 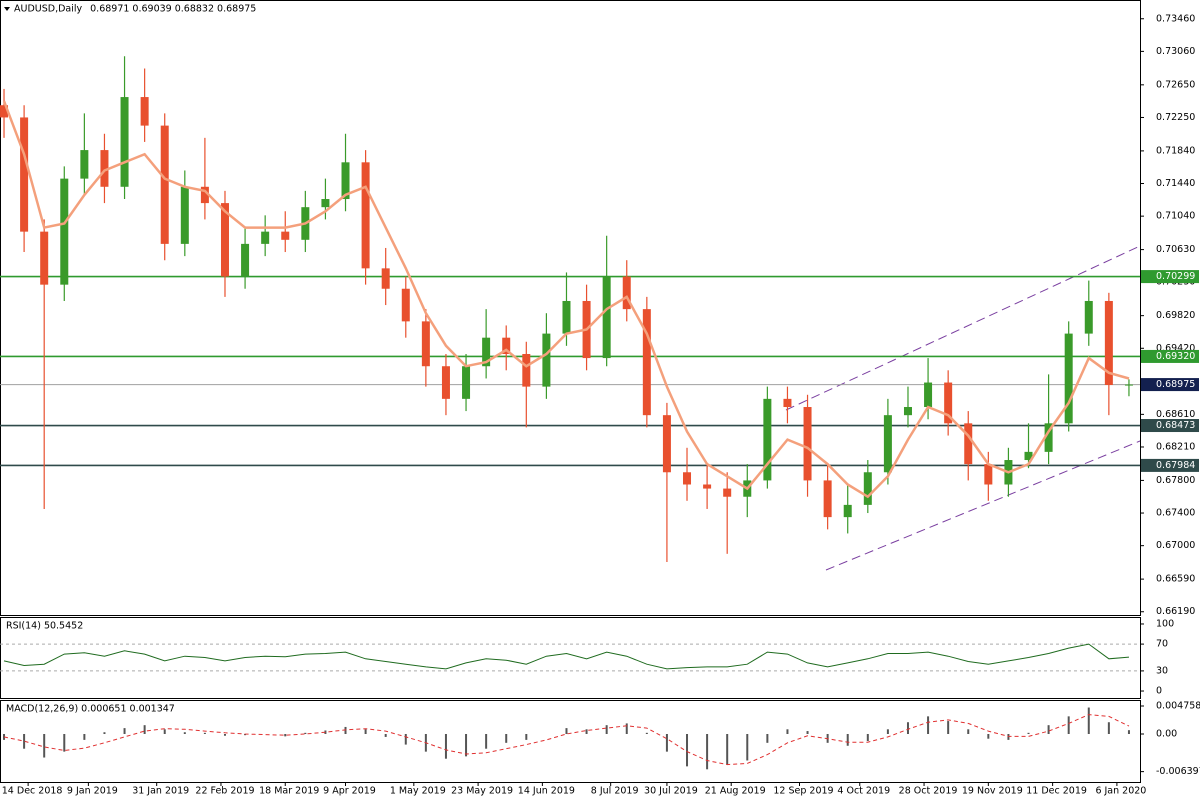 I want to click on x-tick-label: 8 Jul 2019, so click(x=615, y=791).